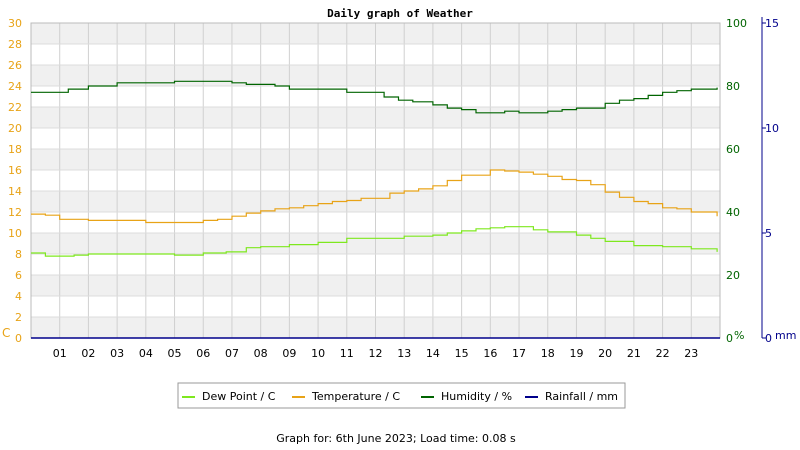 This screenshot has width=800, height=450. I want to click on left-tick-label: 12, so click(15, 212).